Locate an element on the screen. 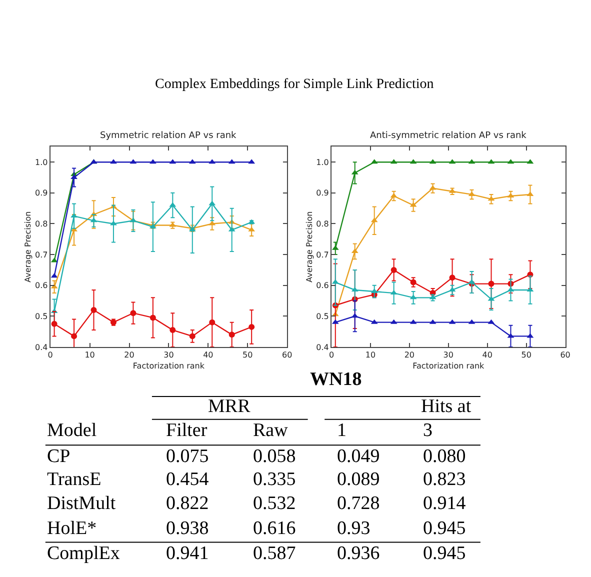  text: Model is located at coordinates (72, 430).